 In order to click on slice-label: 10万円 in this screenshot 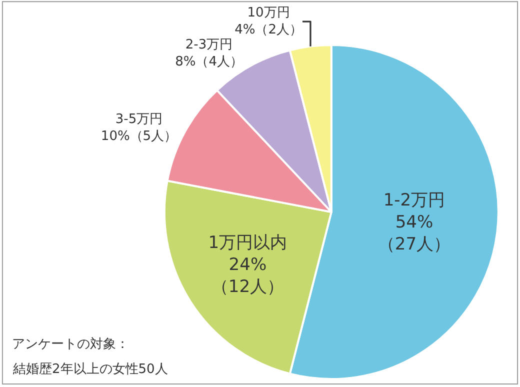, I will do `click(268, 13)`.